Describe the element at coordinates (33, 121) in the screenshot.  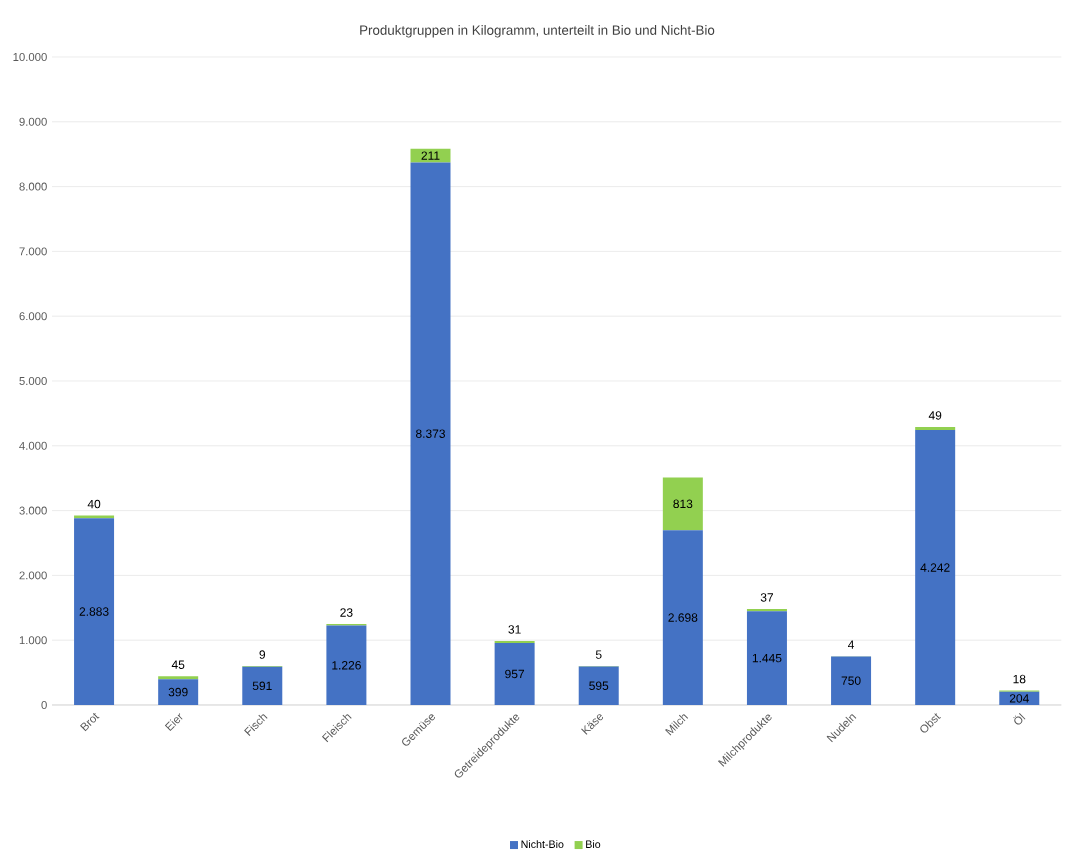
I see `y-tick-label: 9.000` at that location.